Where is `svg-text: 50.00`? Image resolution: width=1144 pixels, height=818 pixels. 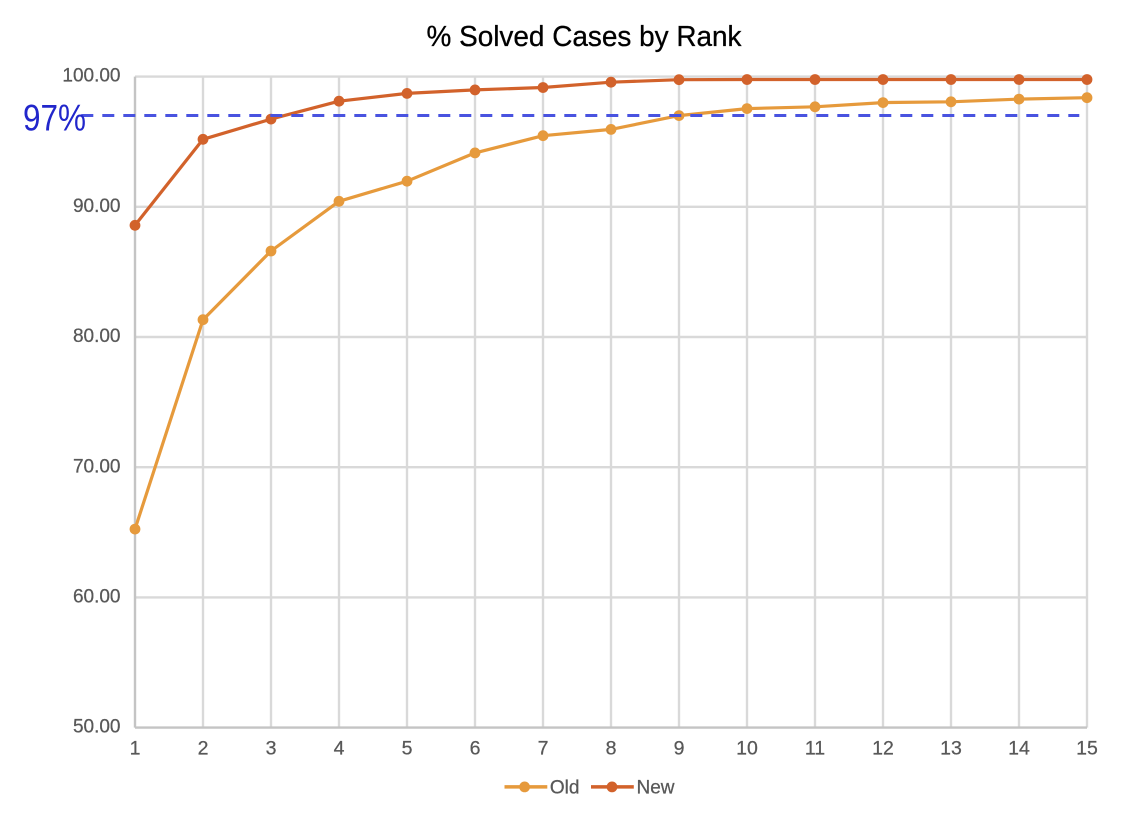
svg-text: 50.00 is located at coordinates (97, 727).